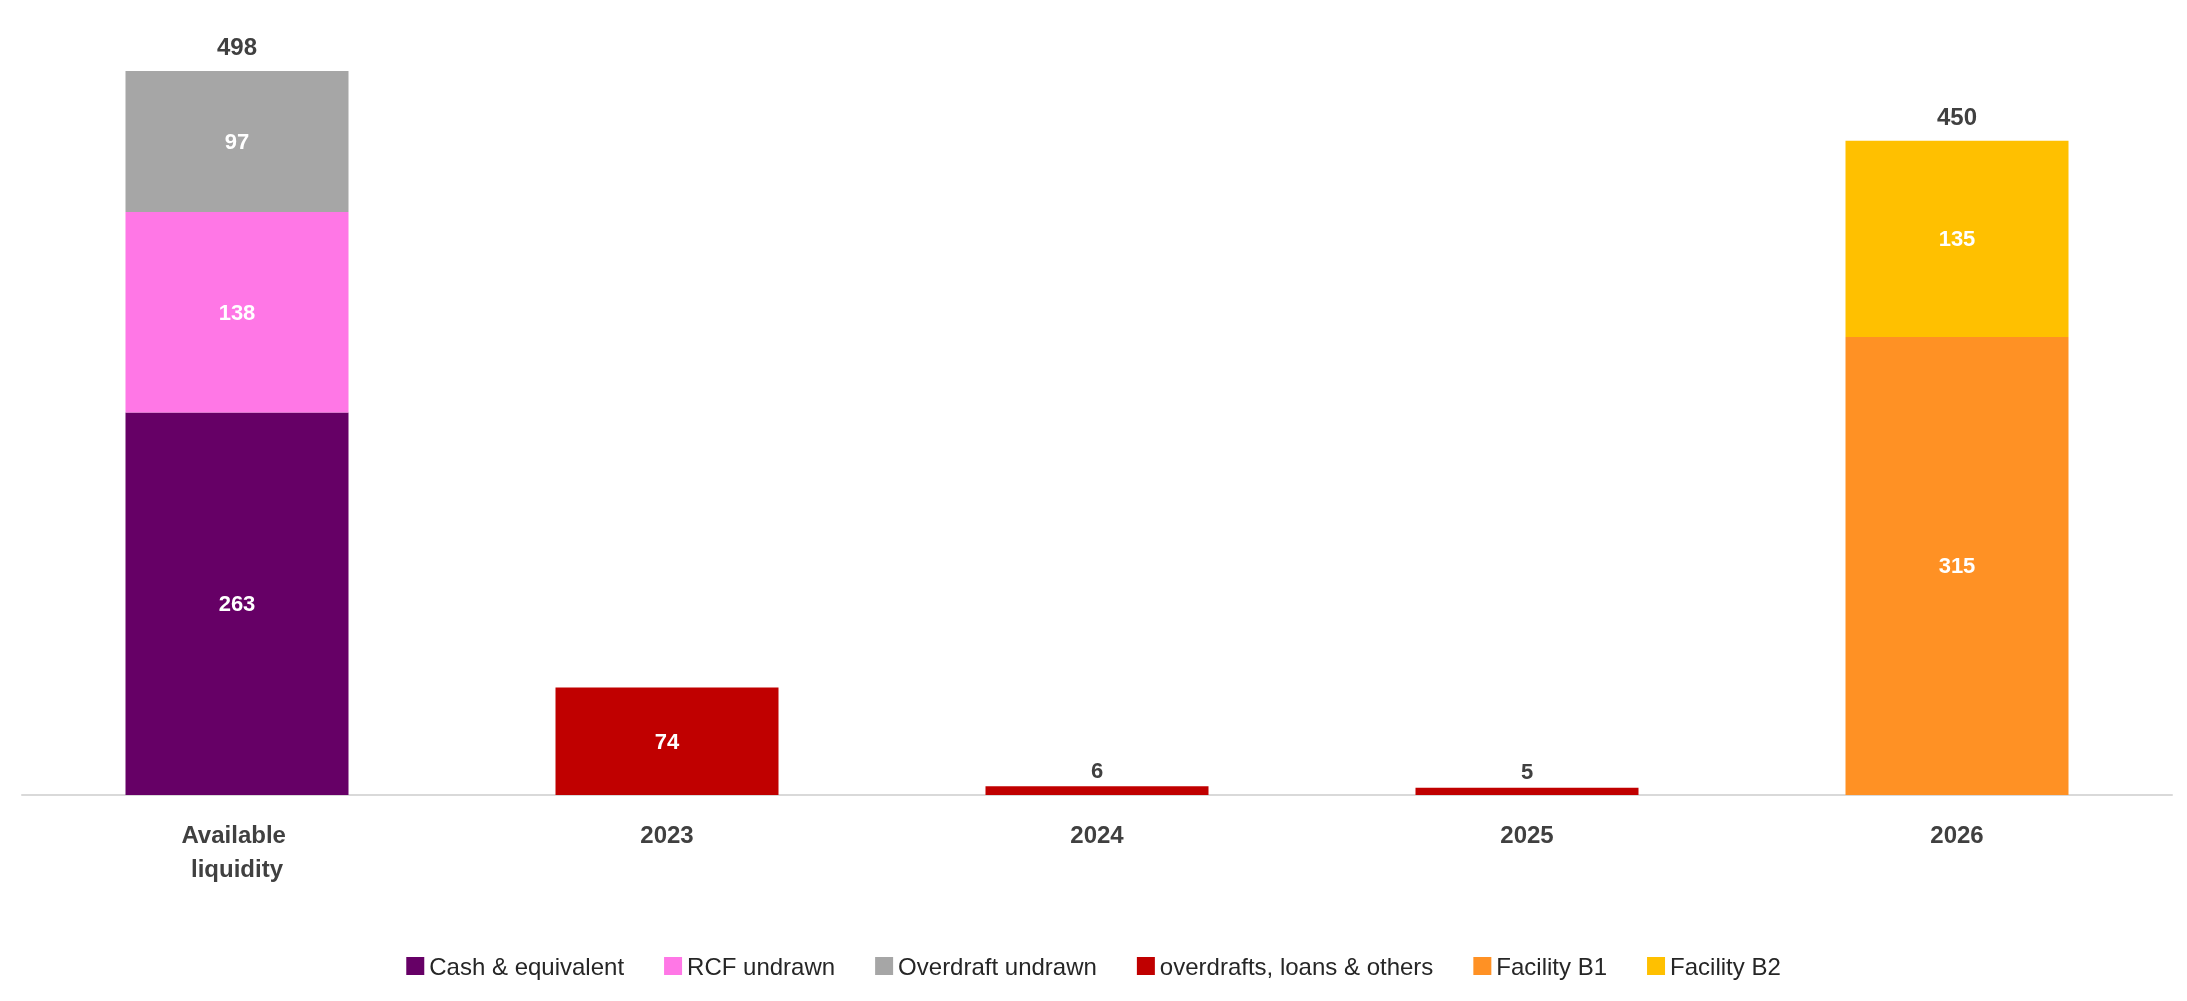 This screenshot has height=1001, width=2187. I want to click on x-tick-label: 2023, so click(667, 834).